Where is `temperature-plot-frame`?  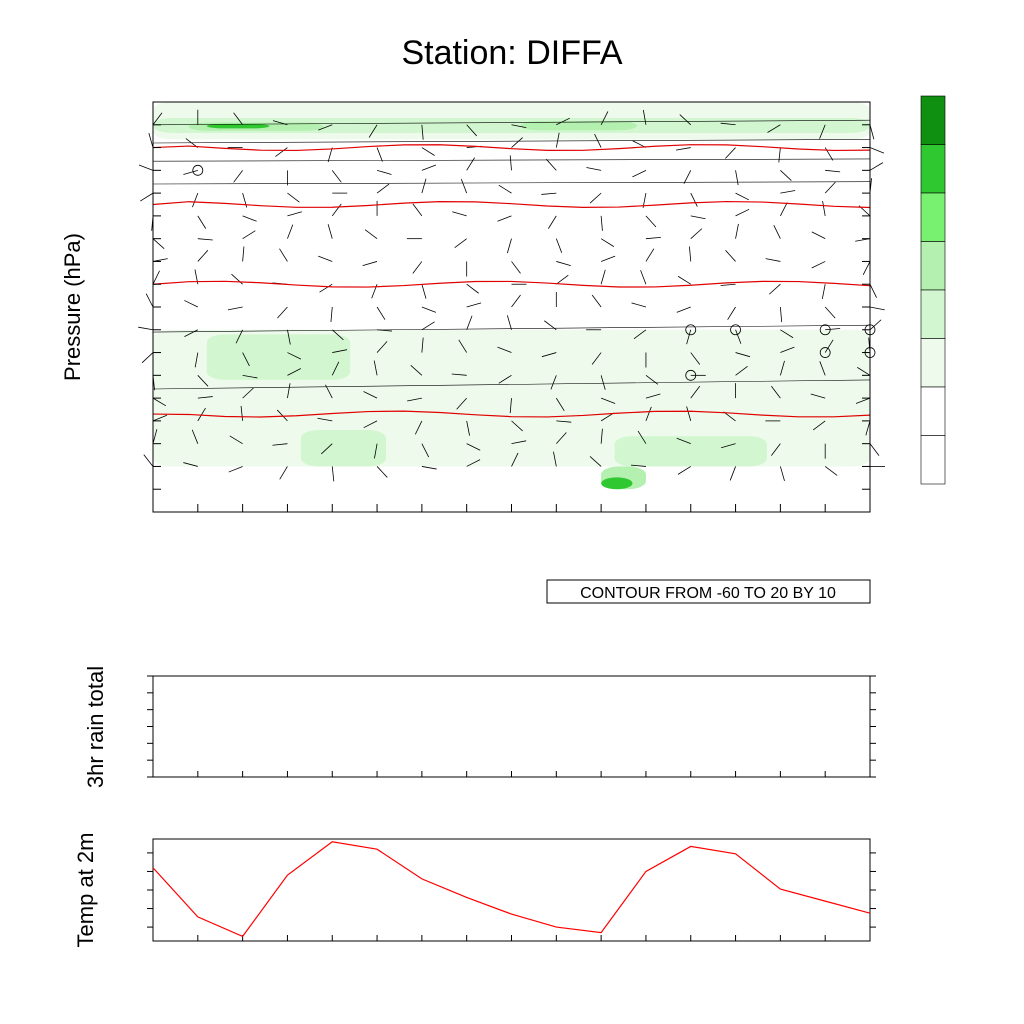 temperature-plot-frame is located at coordinates (511, 890).